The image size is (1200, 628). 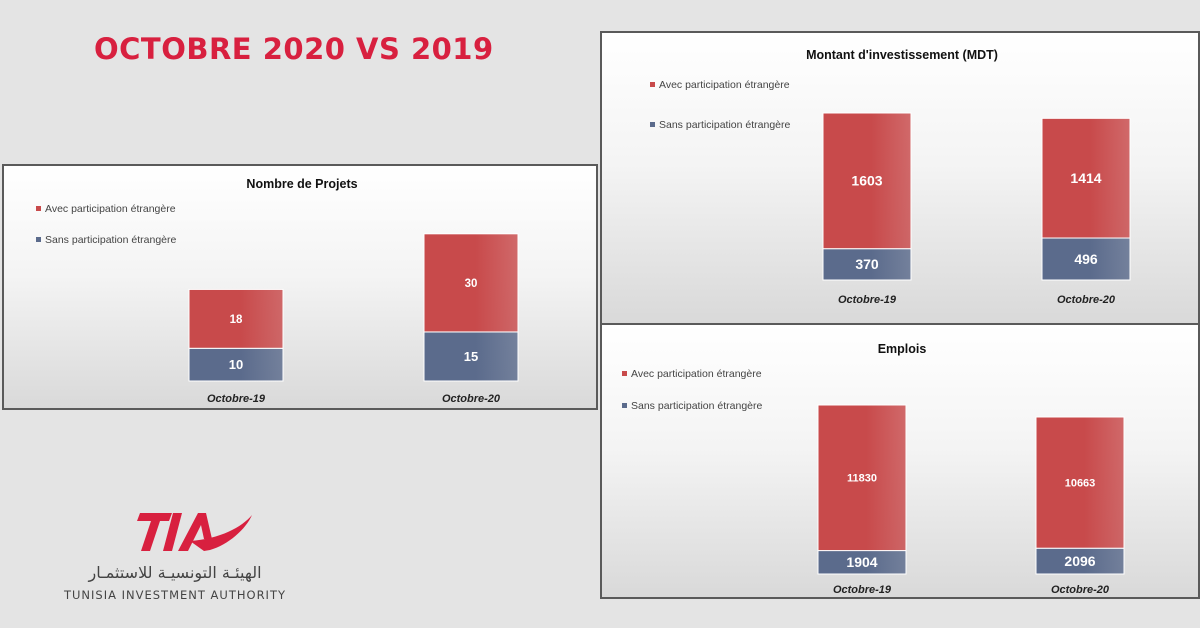 I want to click on data-label: 370, so click(x=867, y=264).